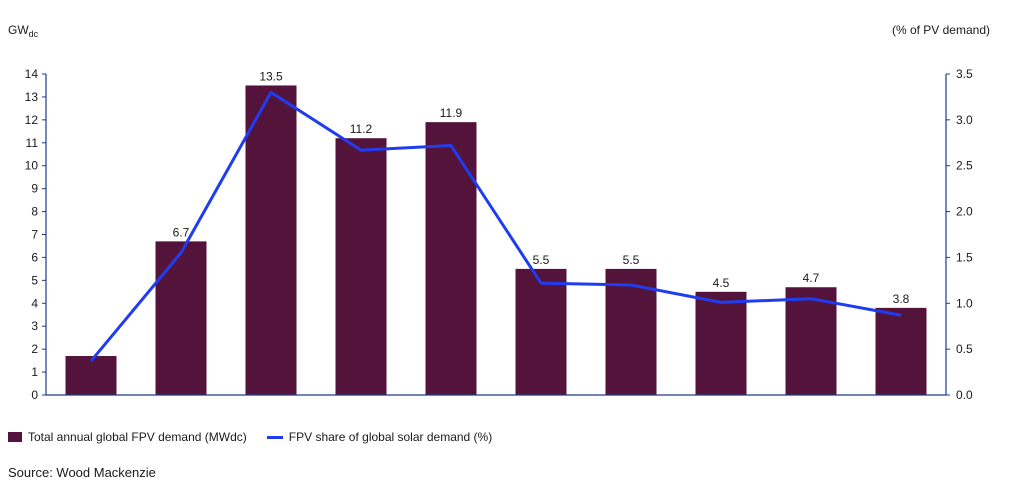  Describe the element at coordinates (811, 278) in the screenshot. I see `bar-value-label: 4.7` at that location.